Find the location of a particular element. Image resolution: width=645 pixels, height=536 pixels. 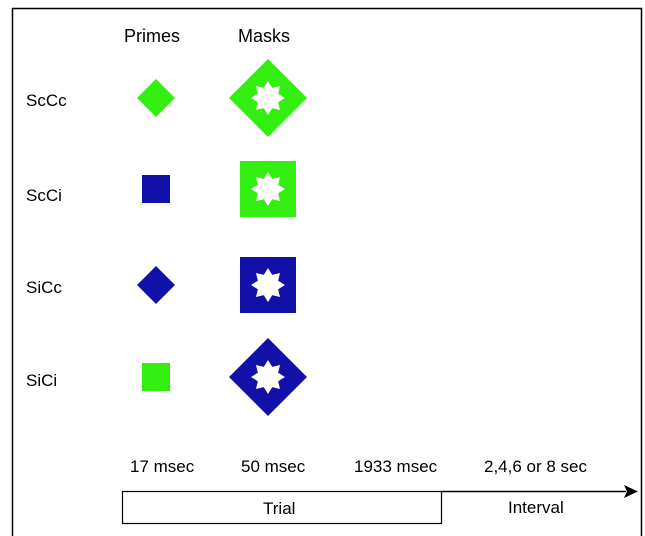

prime-square-scci is located at coordinates (156, 189).